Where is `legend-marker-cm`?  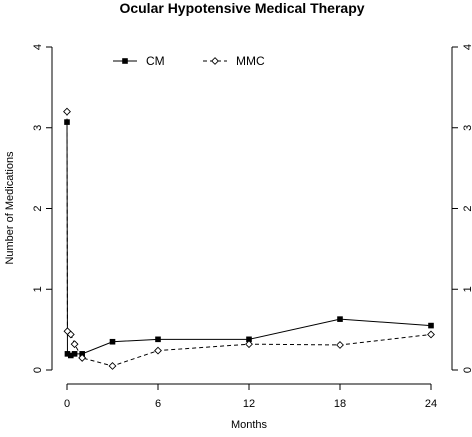
legend-marker-cm is located at coordinates (125, 61).